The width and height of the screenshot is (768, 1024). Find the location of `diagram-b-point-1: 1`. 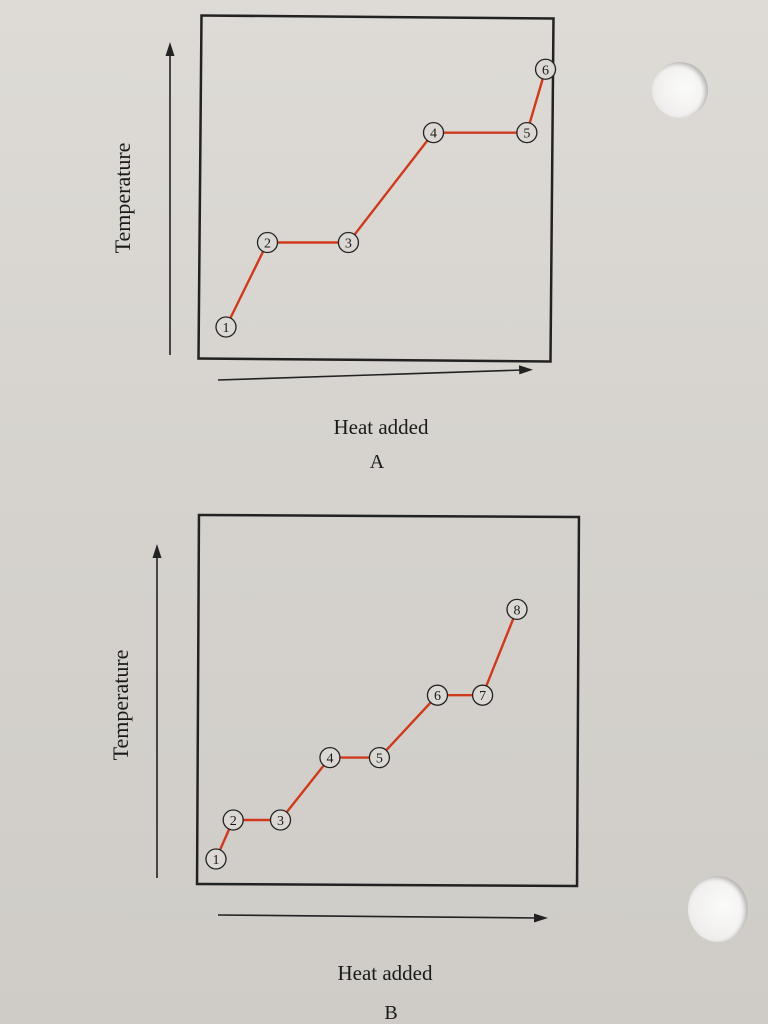

diagram-b-point-1: 1 is located at coordinates (216, 859).